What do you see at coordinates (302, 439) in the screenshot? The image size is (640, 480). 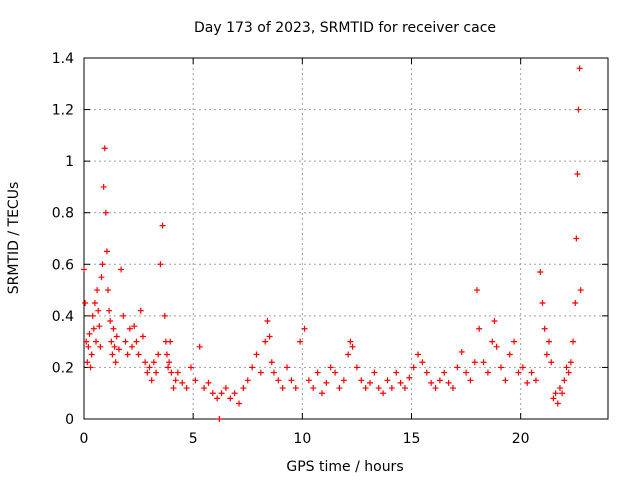 I see `x-tick-label: 10` at bounding box center [302, 439].